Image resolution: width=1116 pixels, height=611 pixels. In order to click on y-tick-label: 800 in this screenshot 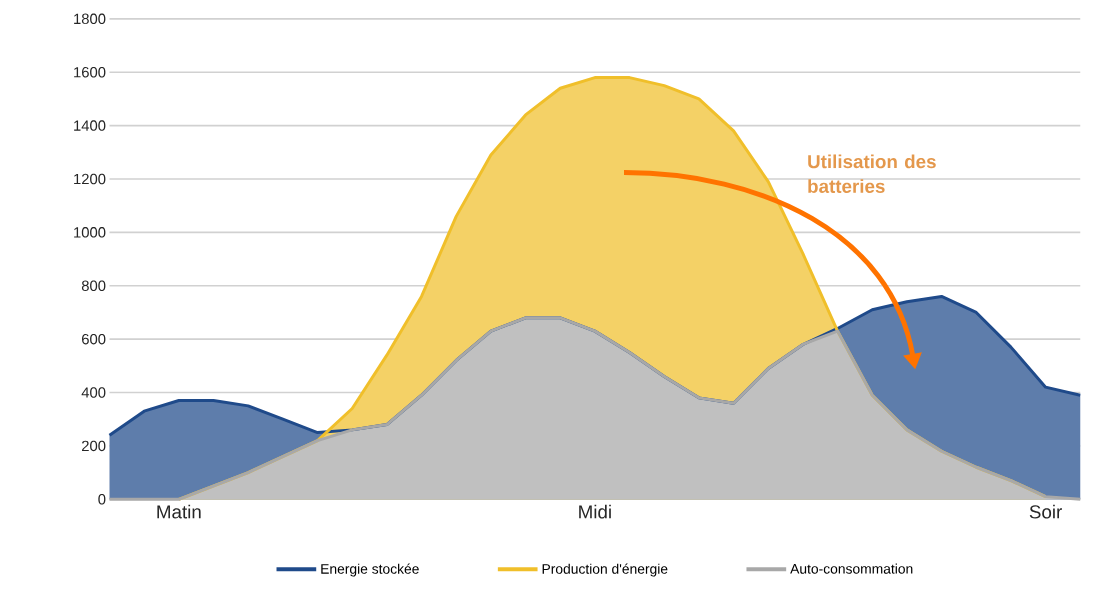, I will do `click(93, 285)`.